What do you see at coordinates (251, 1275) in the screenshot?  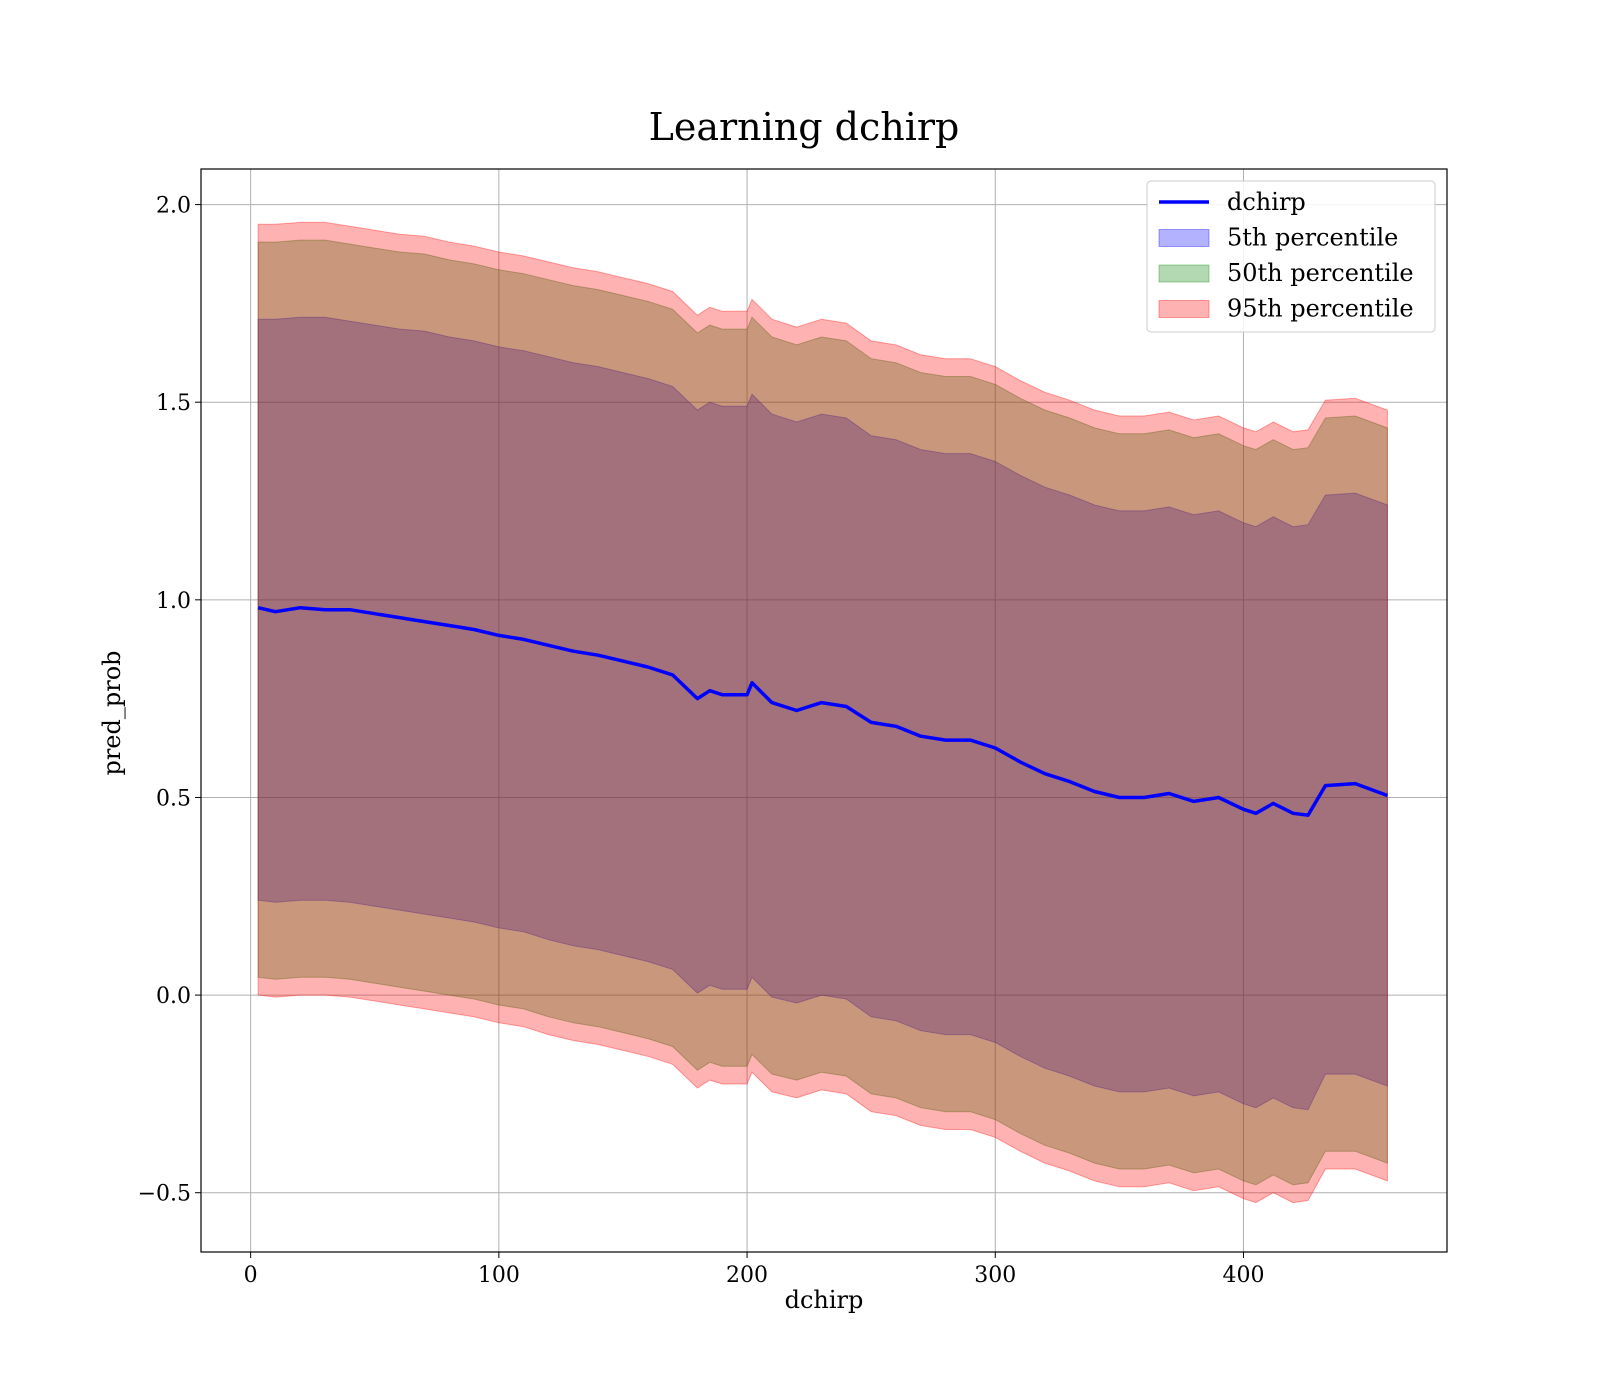 I see `x-tick-label: 0` at bounding box center [251, 1275].